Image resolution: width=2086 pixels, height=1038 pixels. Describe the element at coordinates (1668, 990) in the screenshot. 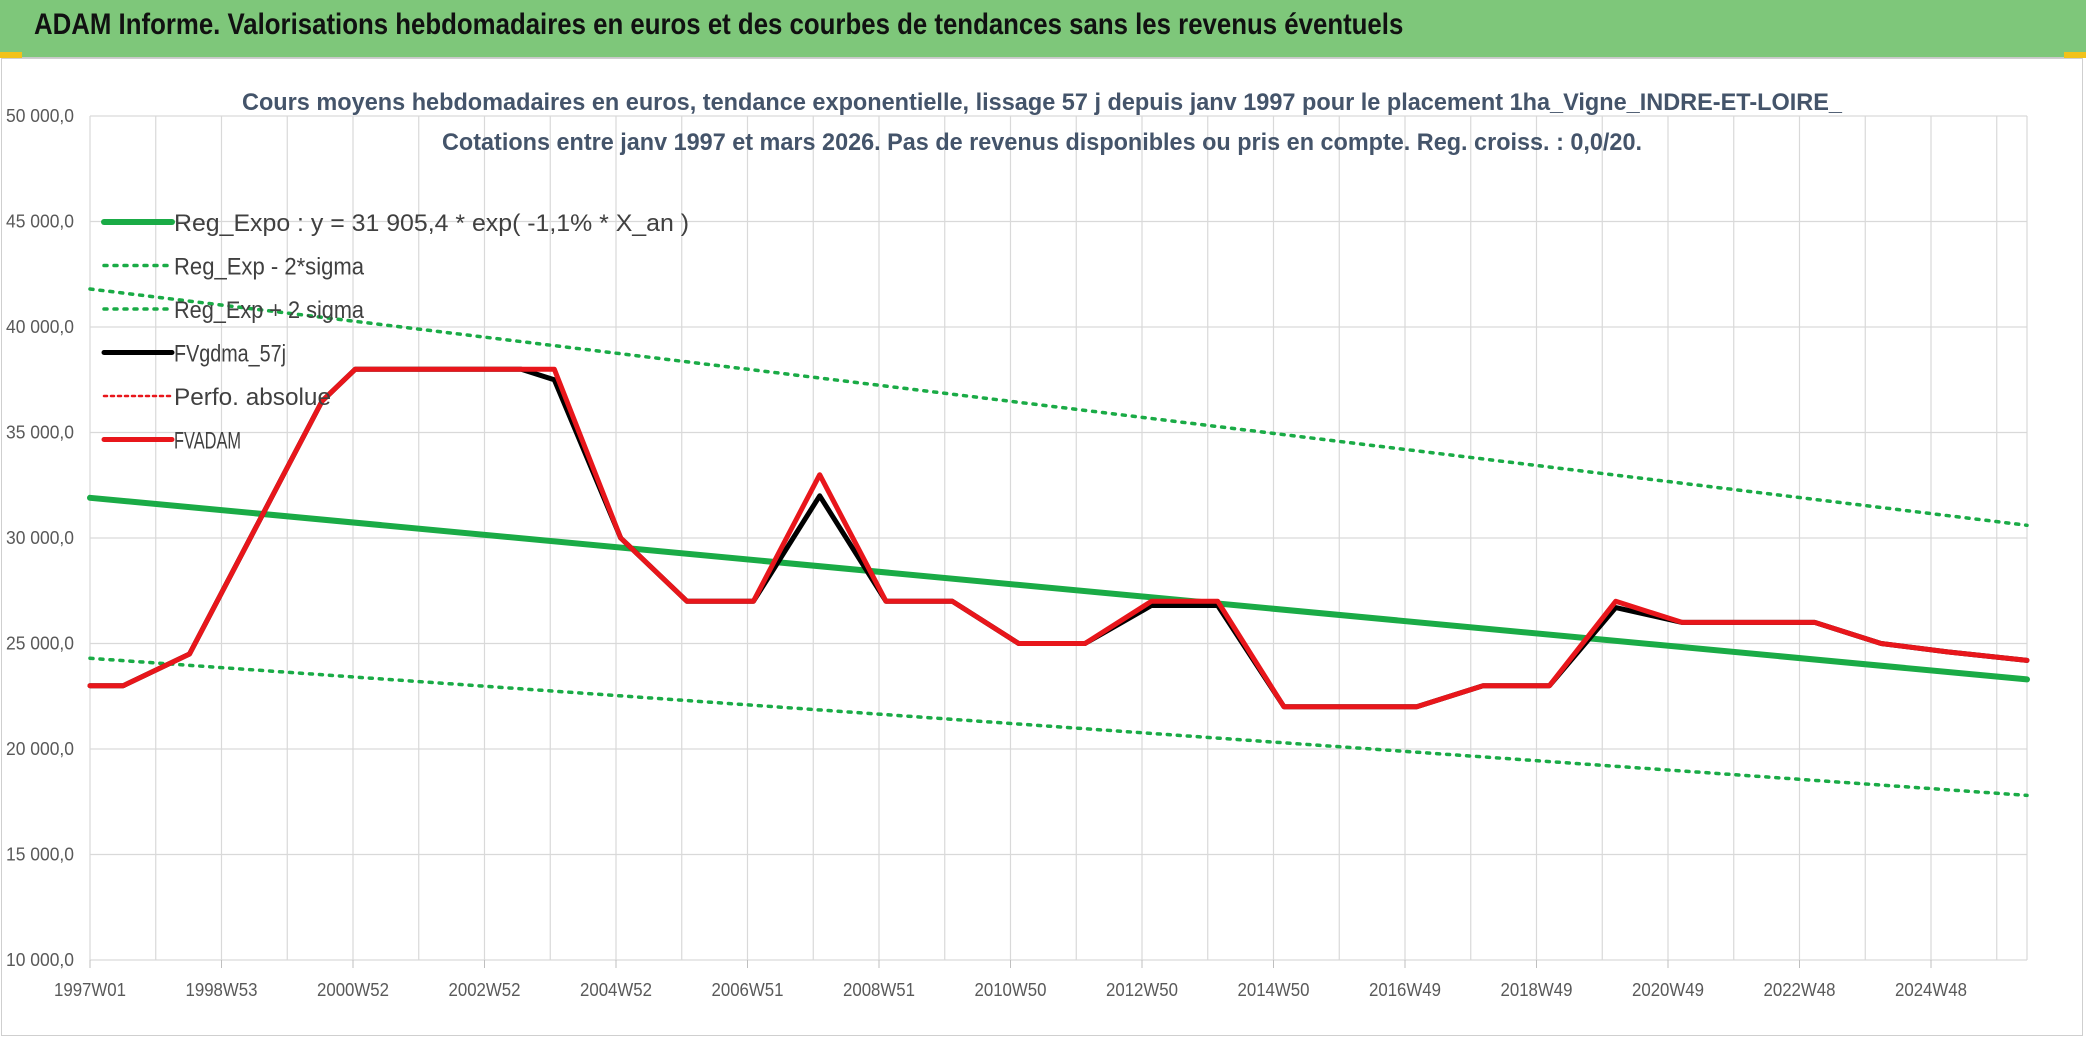

I see `x-tick-label: 2020W49` at that location.